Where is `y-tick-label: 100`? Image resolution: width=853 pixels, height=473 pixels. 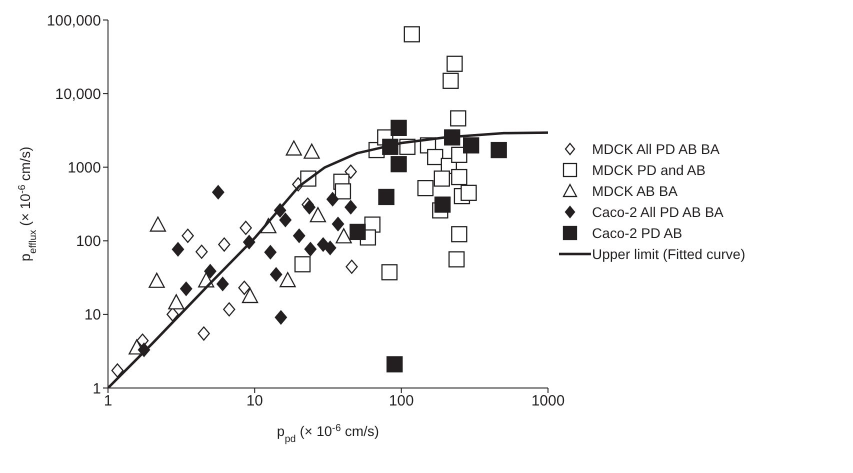 y-tick-label: 100 is located at coordinates (88, 241).